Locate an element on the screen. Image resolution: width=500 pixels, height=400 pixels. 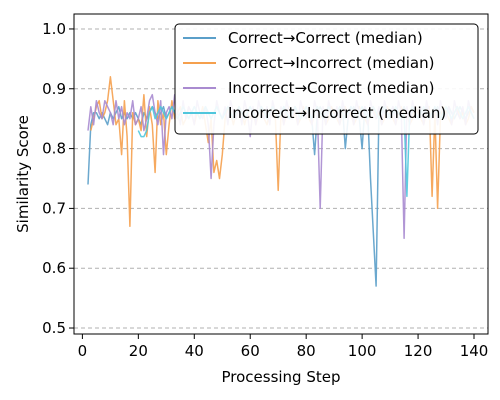
x-tick-label: 20 is located at coordinates (138, 351).